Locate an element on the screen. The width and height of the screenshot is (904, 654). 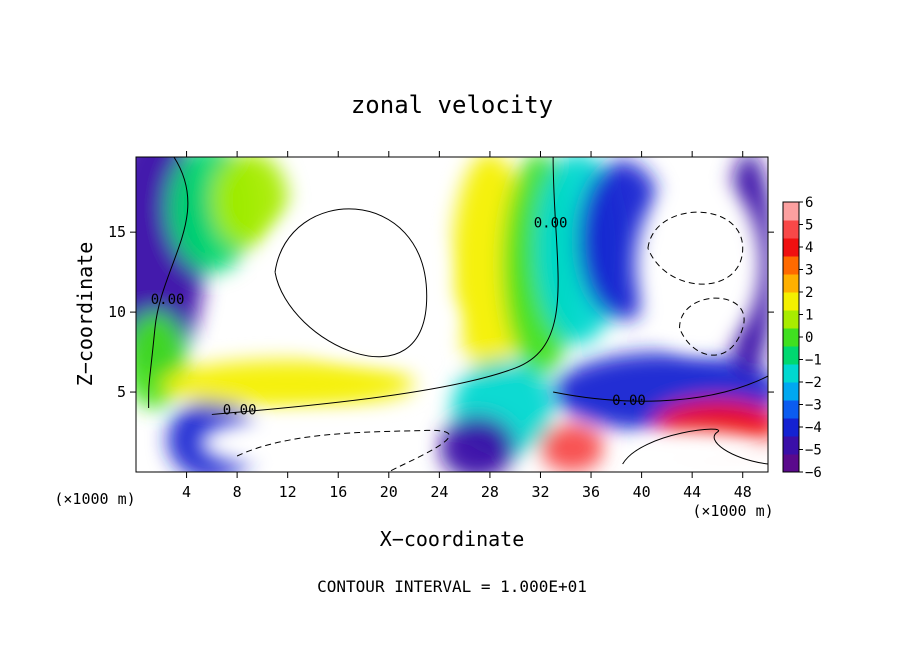
colorbar-label: 5 is located at coordinates (809, 226).